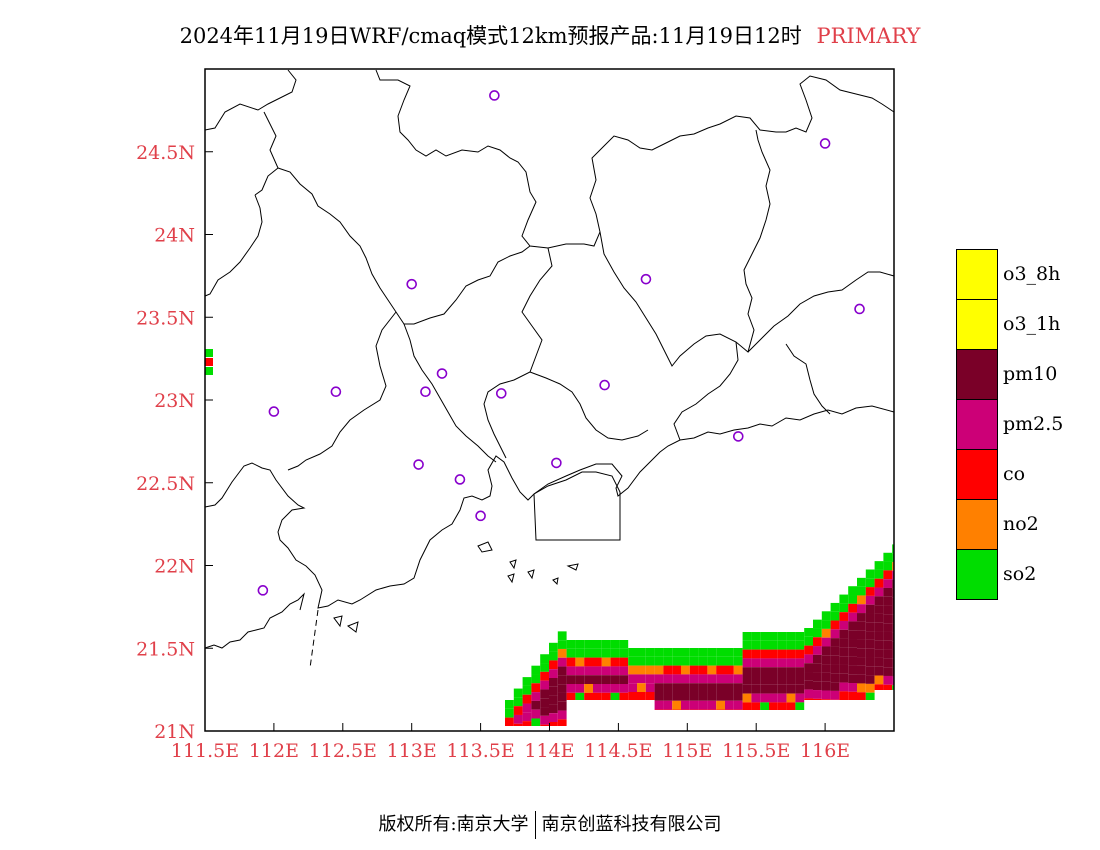  Describe the element at coordinates (456, 587) in the screenshot. I see `islands` at that location.